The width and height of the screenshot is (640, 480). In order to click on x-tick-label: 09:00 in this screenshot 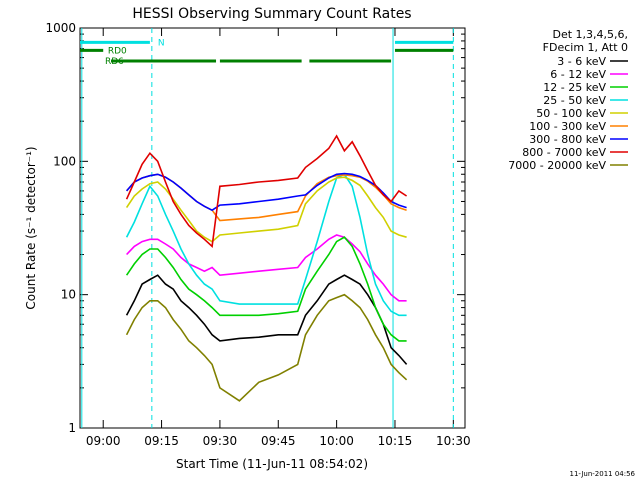, I will do `click(103, 441)`.